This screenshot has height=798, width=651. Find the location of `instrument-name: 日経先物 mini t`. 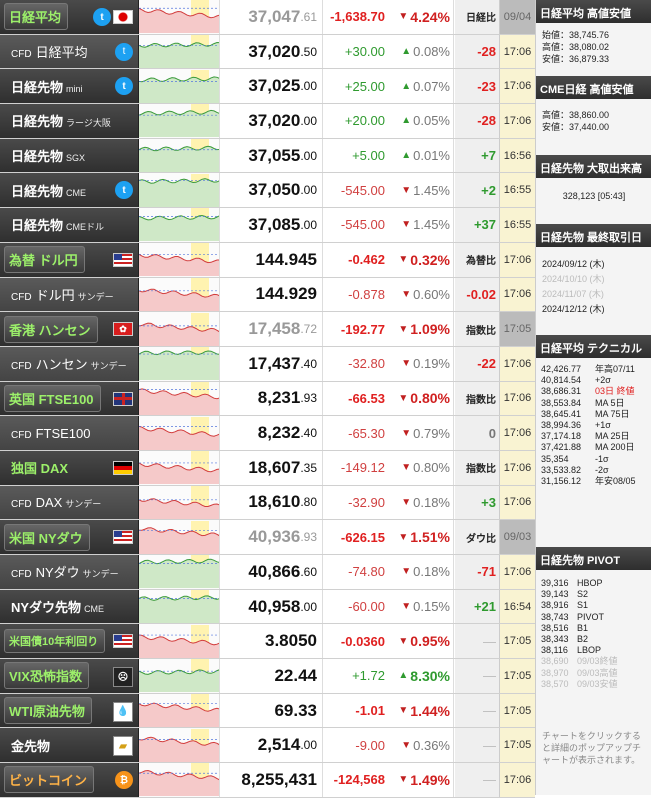

instrument-name: 日経先物 mini t is located at coordinates (69, 86).